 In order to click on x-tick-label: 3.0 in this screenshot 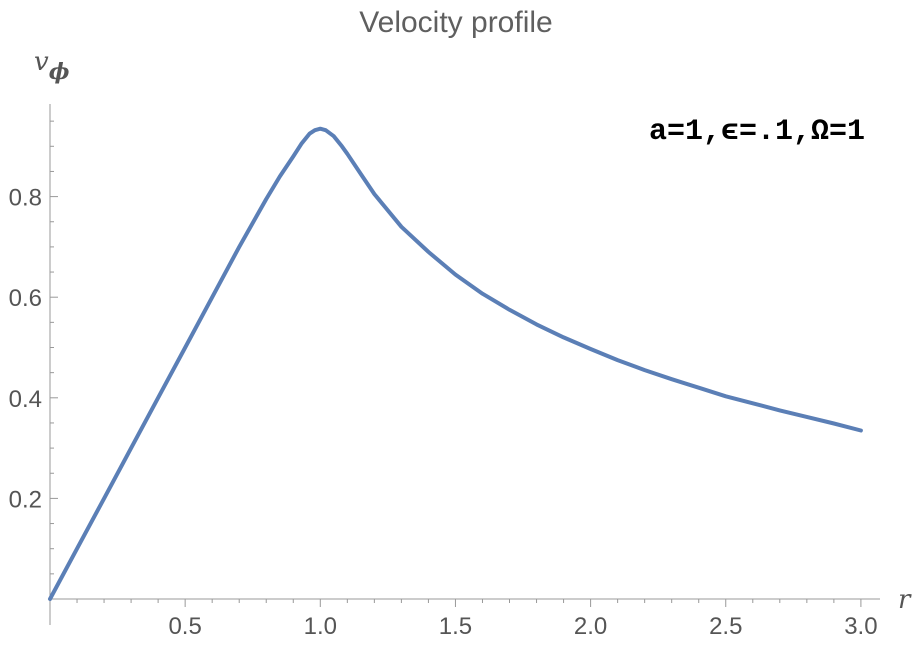, I will do `click(860, 626)`.